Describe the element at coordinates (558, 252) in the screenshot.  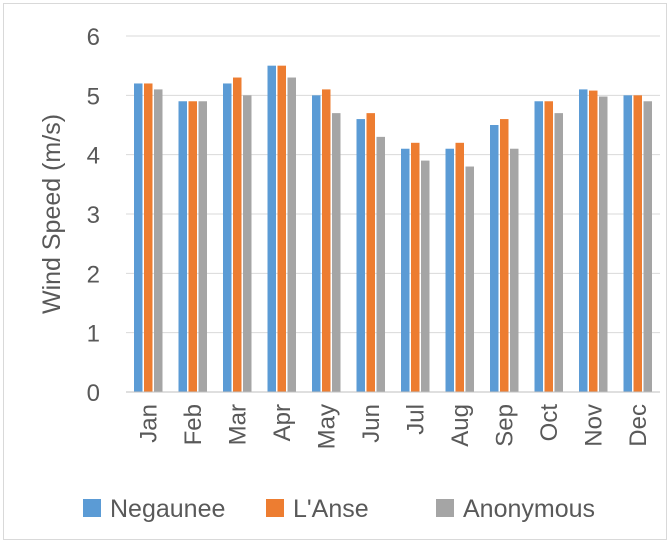
I see `bar-anonymous-oct` at that location.